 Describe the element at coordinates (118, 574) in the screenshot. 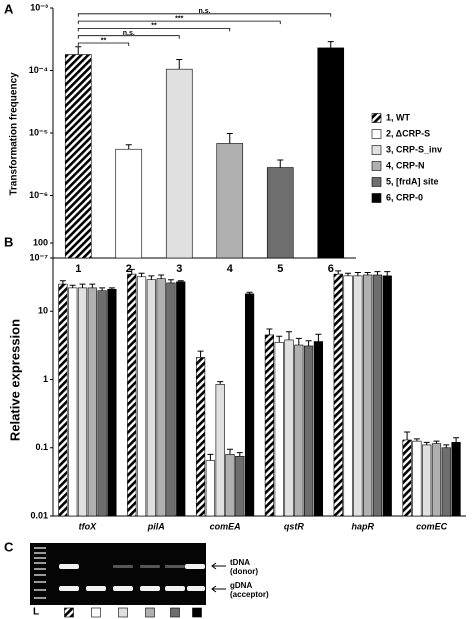

I see `gel-image` at that location.